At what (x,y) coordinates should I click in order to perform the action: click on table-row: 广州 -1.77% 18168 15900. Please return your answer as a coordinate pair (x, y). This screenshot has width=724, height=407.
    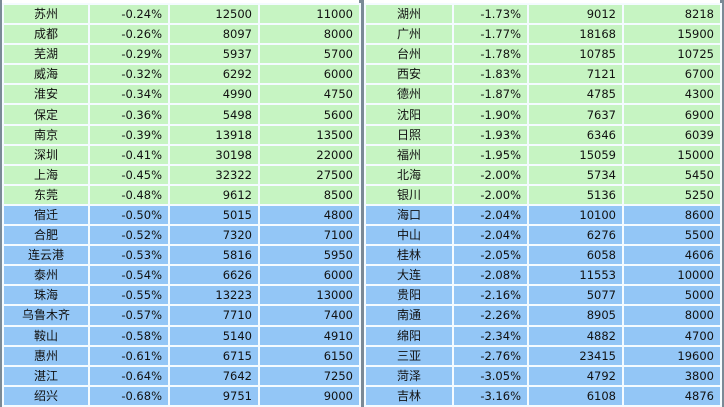
    Looking at the image, I should click on (543, 34).